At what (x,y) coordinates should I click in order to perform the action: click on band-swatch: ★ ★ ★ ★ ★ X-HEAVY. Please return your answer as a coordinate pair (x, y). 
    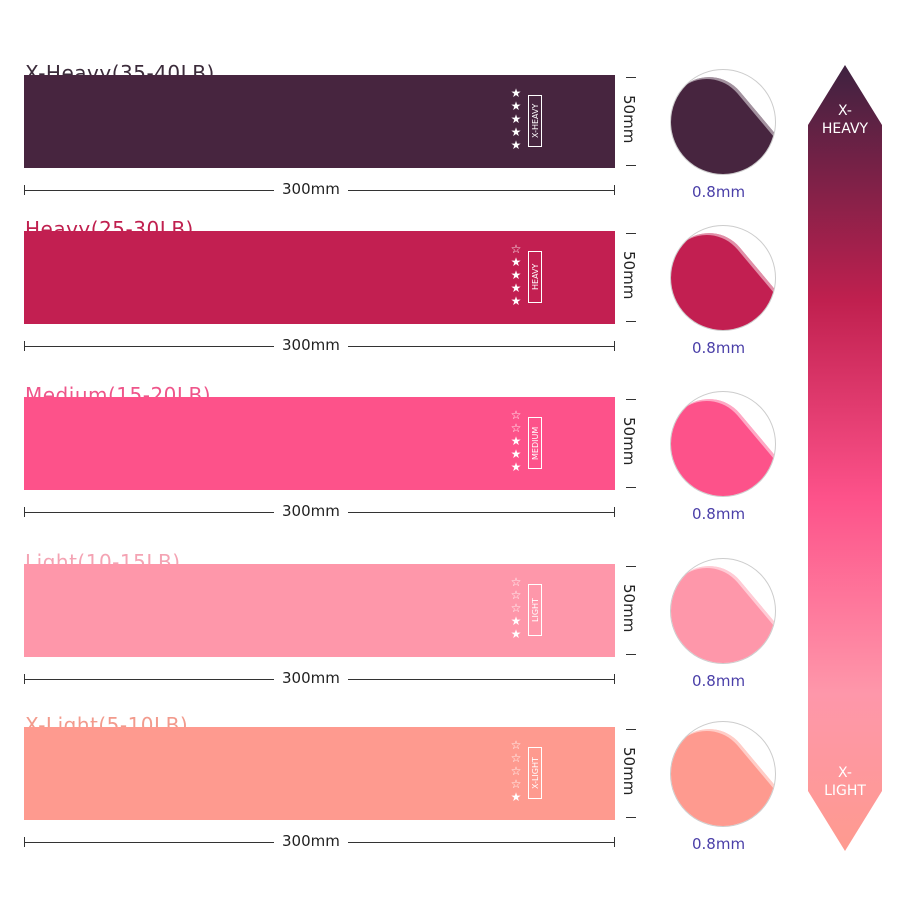
    Looking at the image, I should click on (319, 121).